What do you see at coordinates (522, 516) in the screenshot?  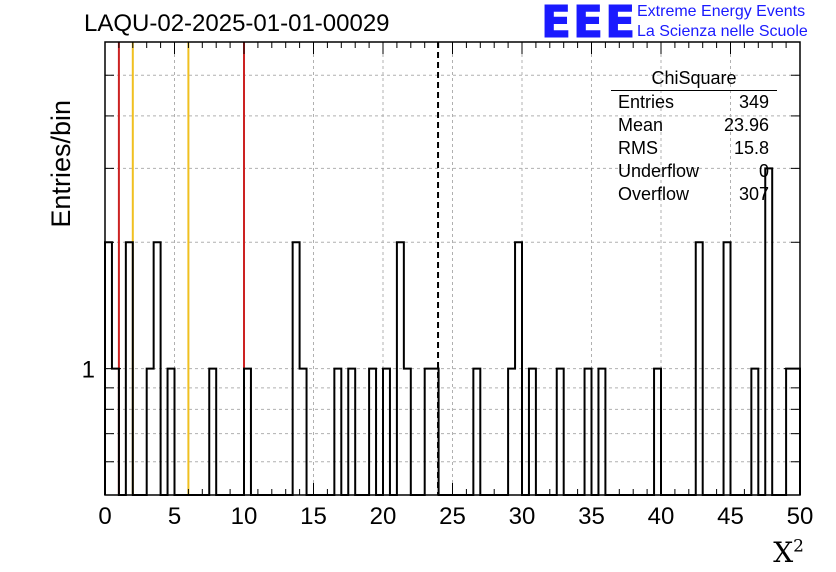 I see `x-tick-label: 30` at bounding box center [522, 516].